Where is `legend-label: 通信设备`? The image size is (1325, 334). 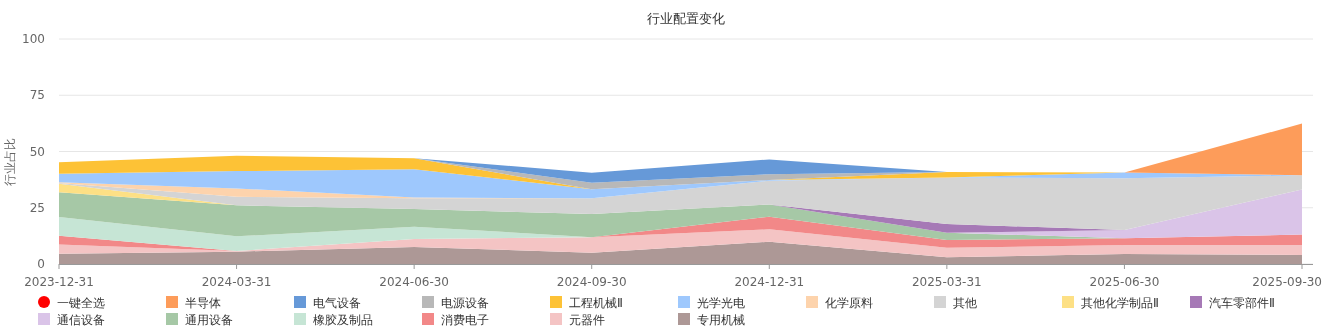
legend-label: 通信设备 is located at coordinates (81, 319).